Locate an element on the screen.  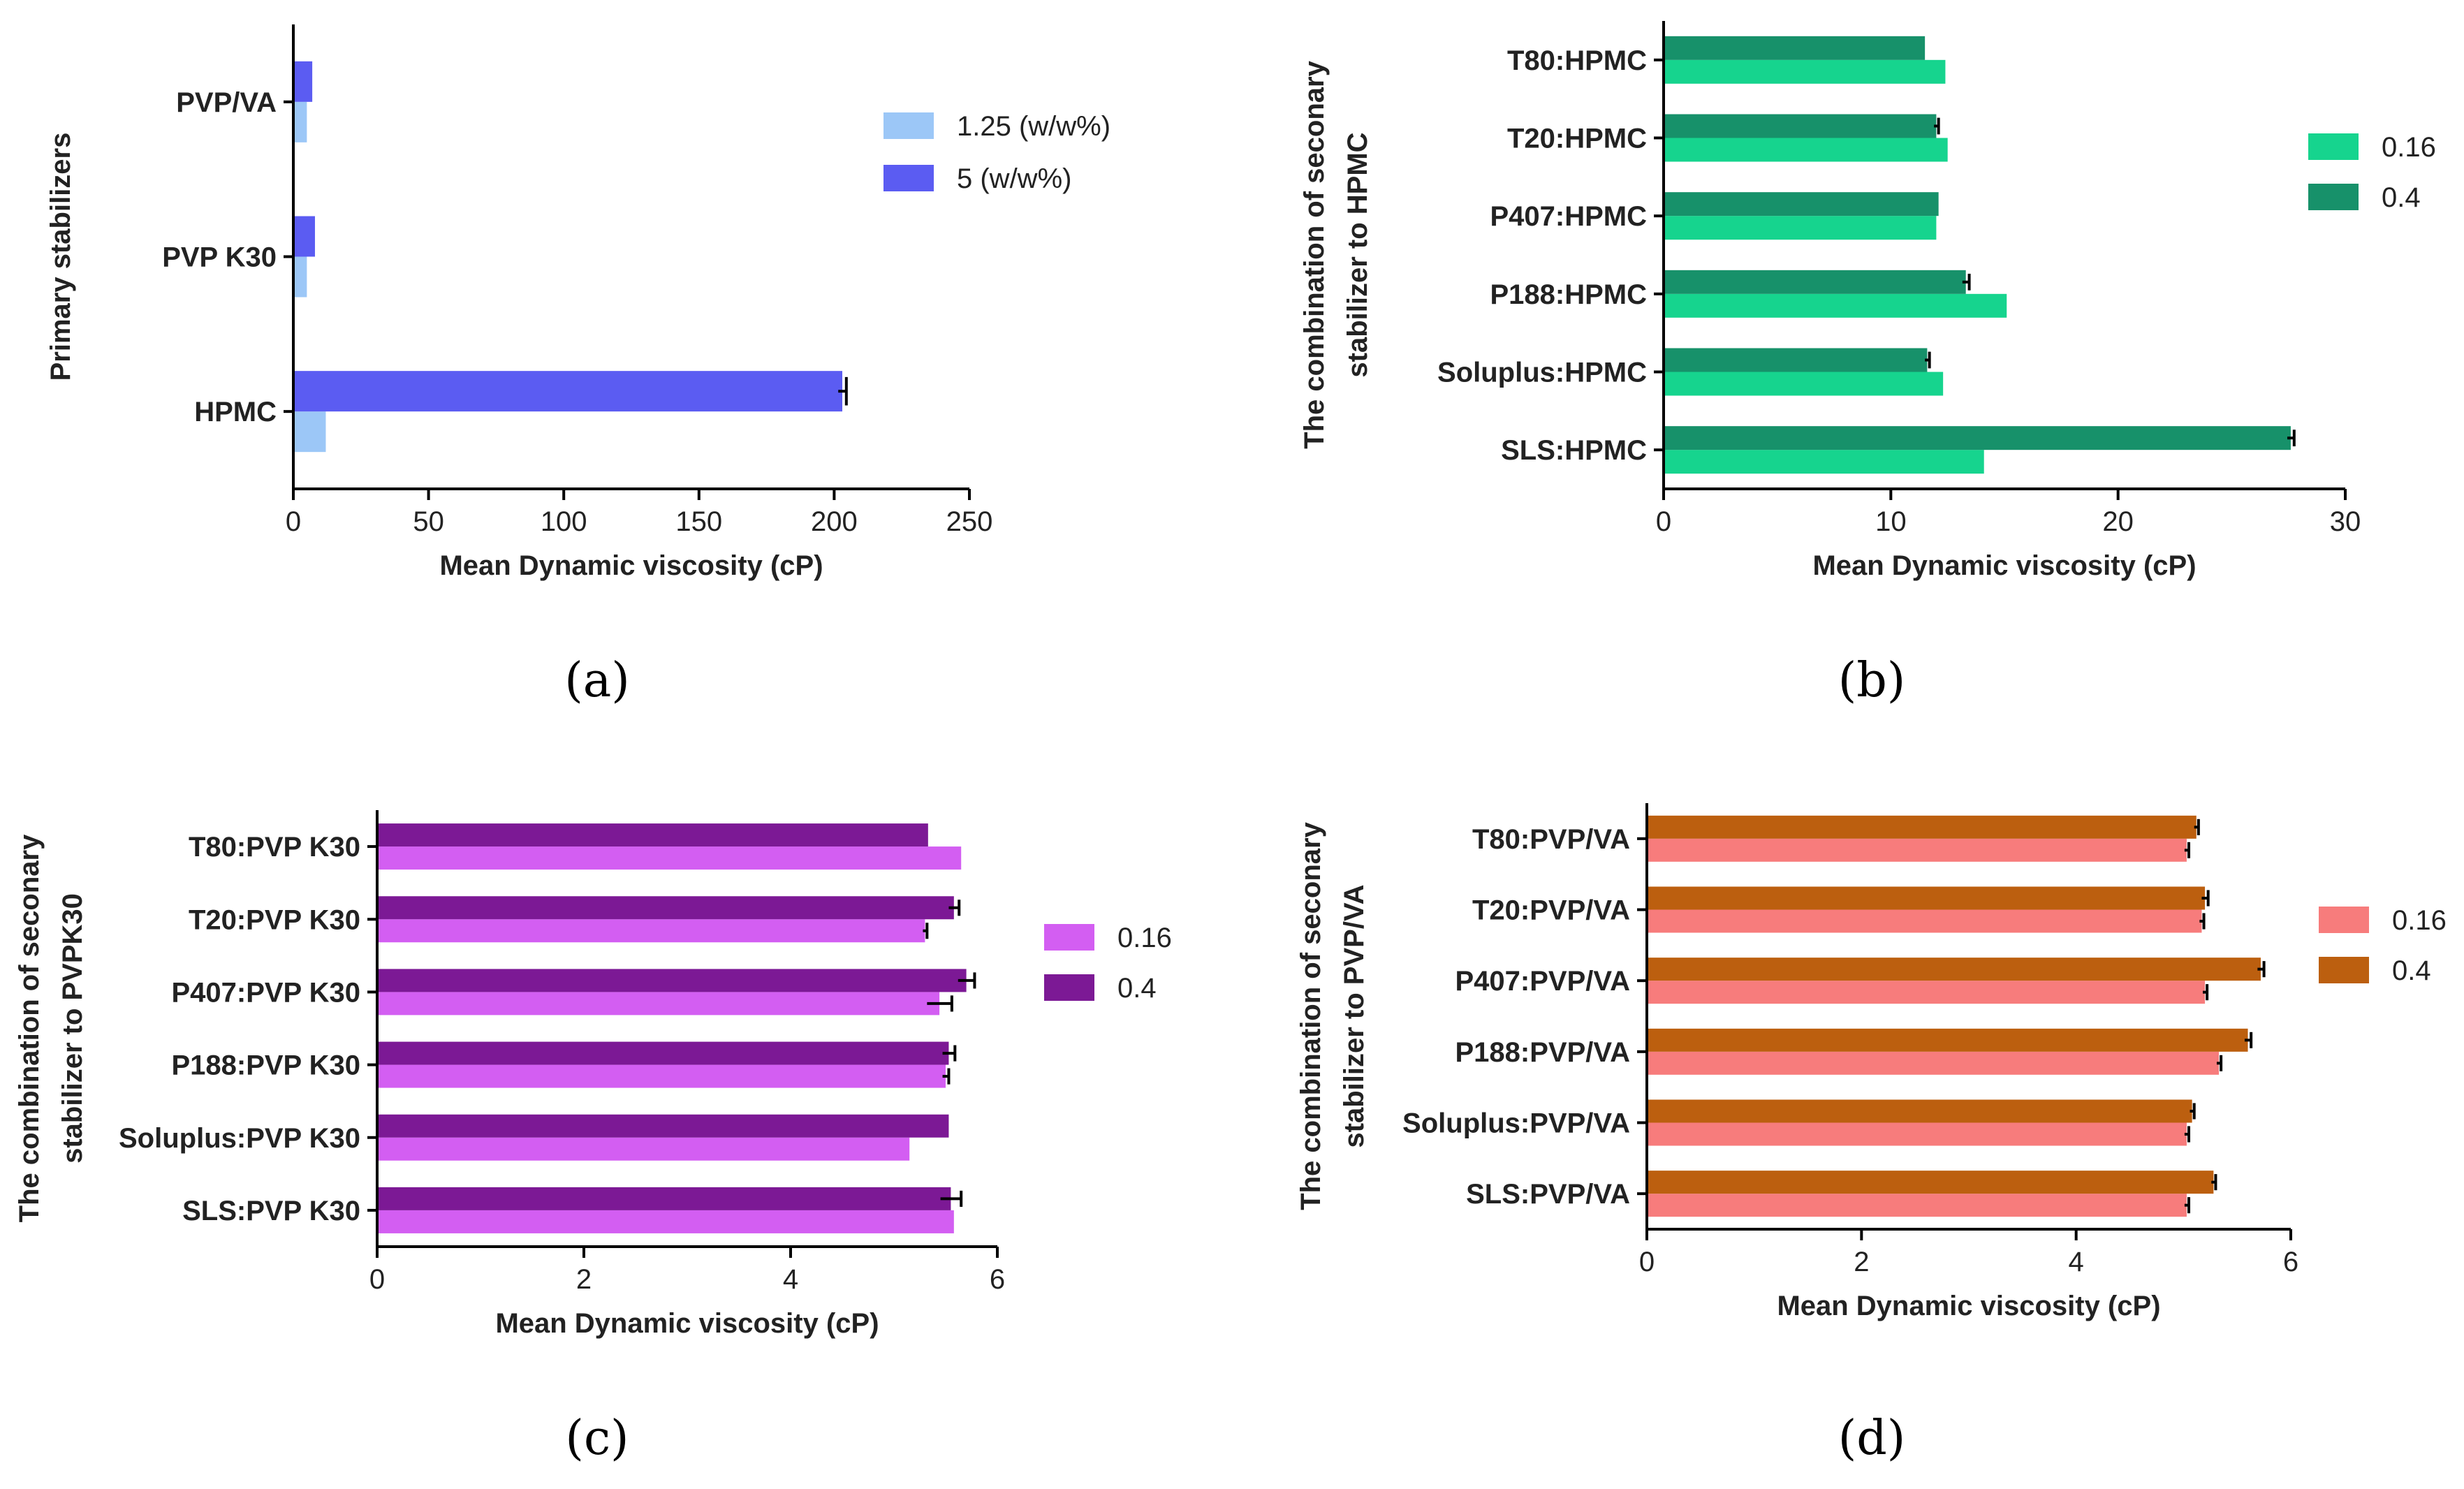
category-label: T80:PVP/VA is located at coordinates (1551, 839).